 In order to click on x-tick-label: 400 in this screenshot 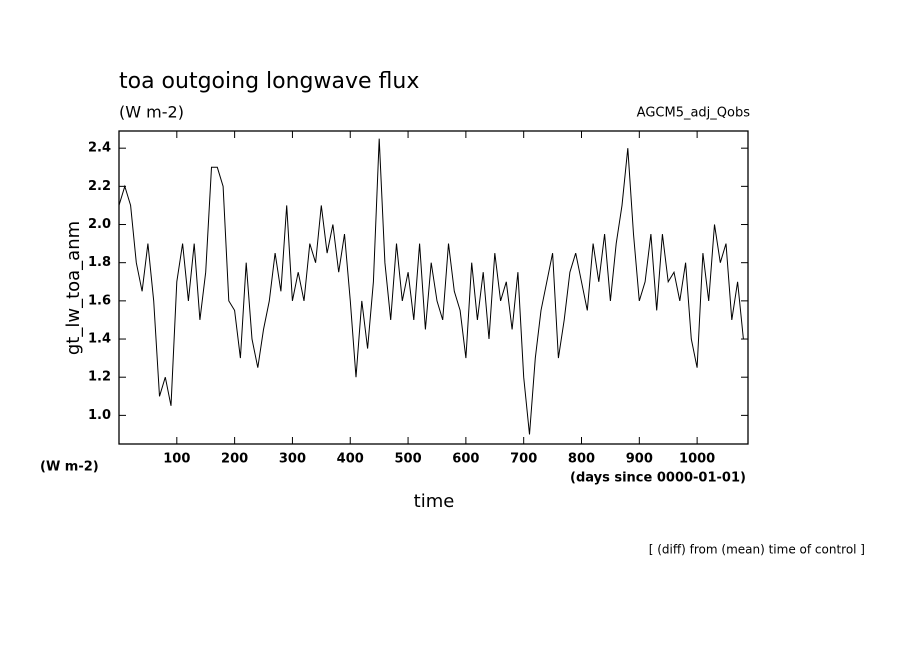, I will do `click(350, 459)`.